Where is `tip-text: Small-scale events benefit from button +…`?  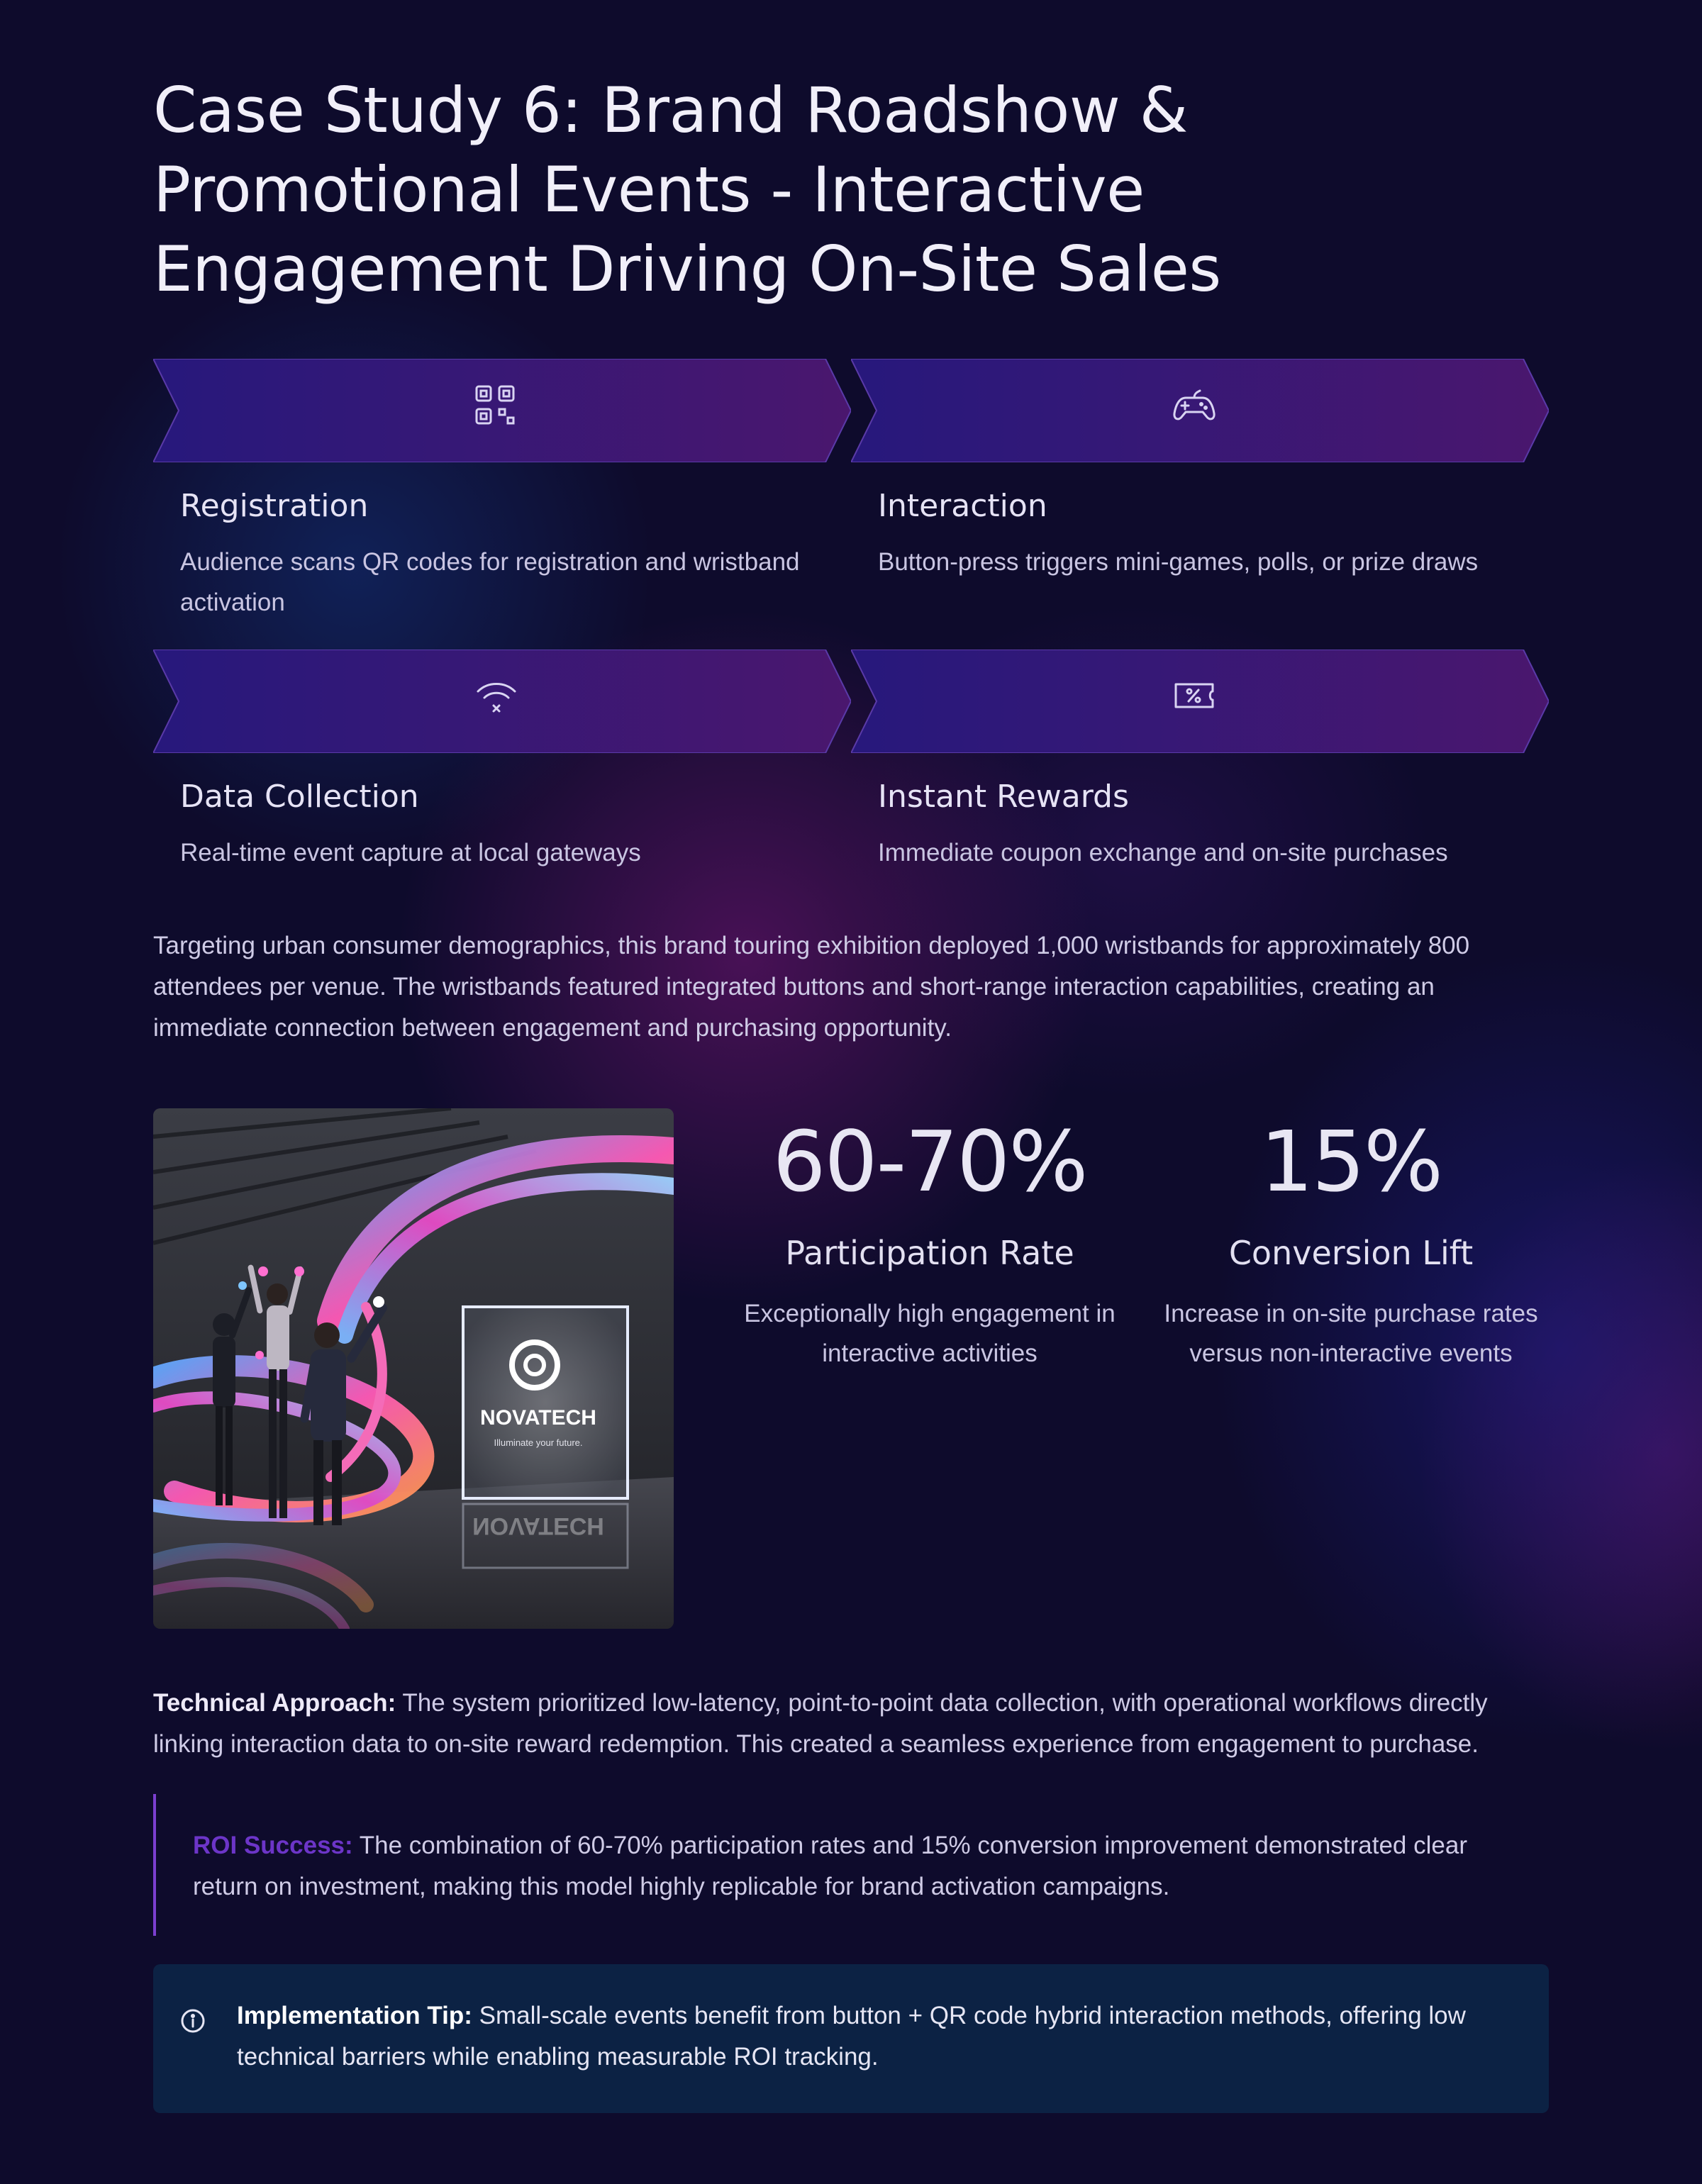
tip-text: Small-scale events benefit from button +… is located at coordinates (851, 2037).